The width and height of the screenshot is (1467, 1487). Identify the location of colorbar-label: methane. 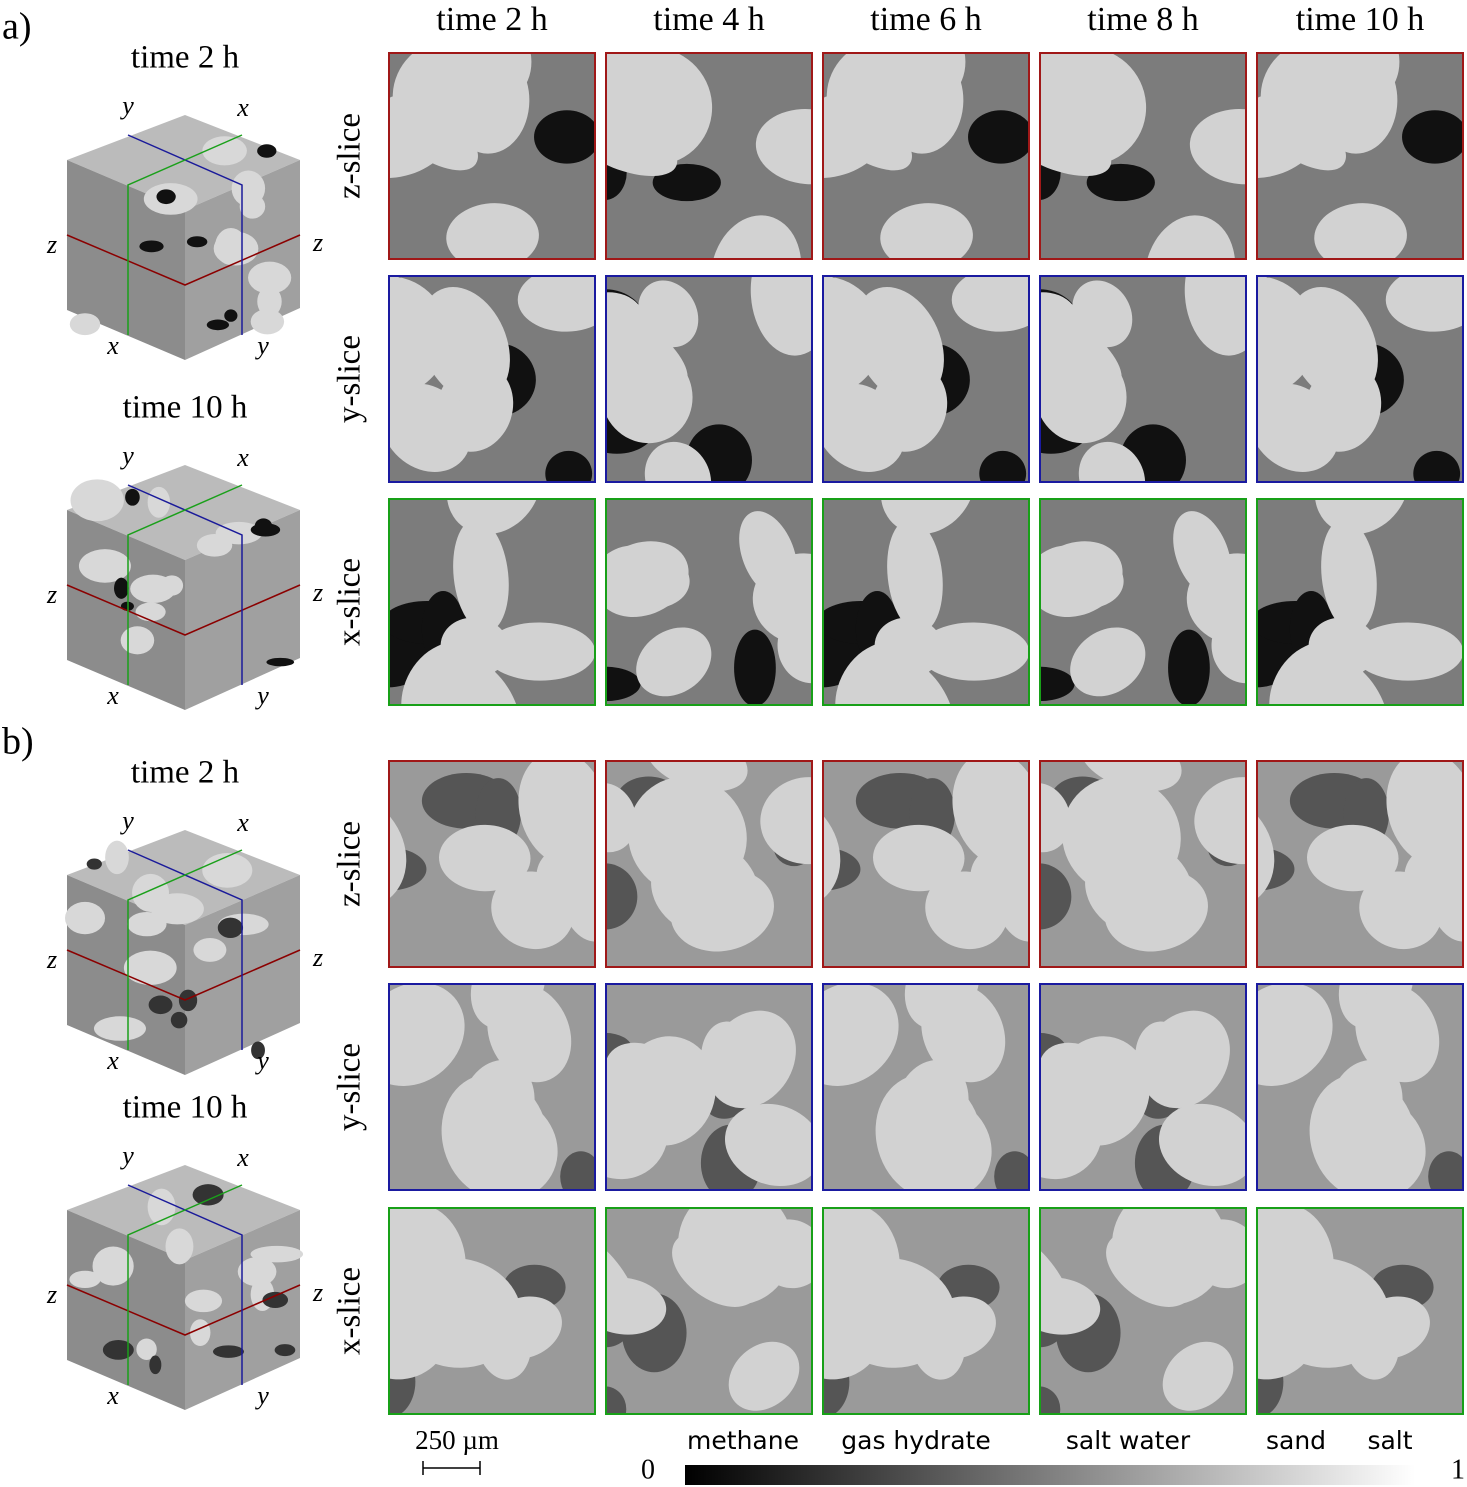
(743, 1440).